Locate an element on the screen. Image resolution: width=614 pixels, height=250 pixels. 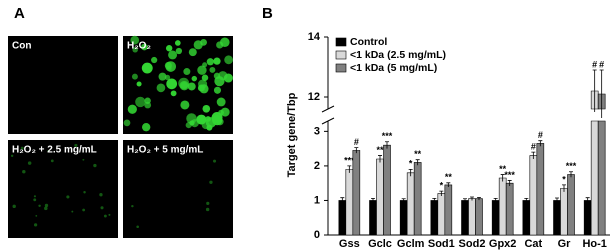
x-tick-label: Gclc is located at coordinates (380, 244).